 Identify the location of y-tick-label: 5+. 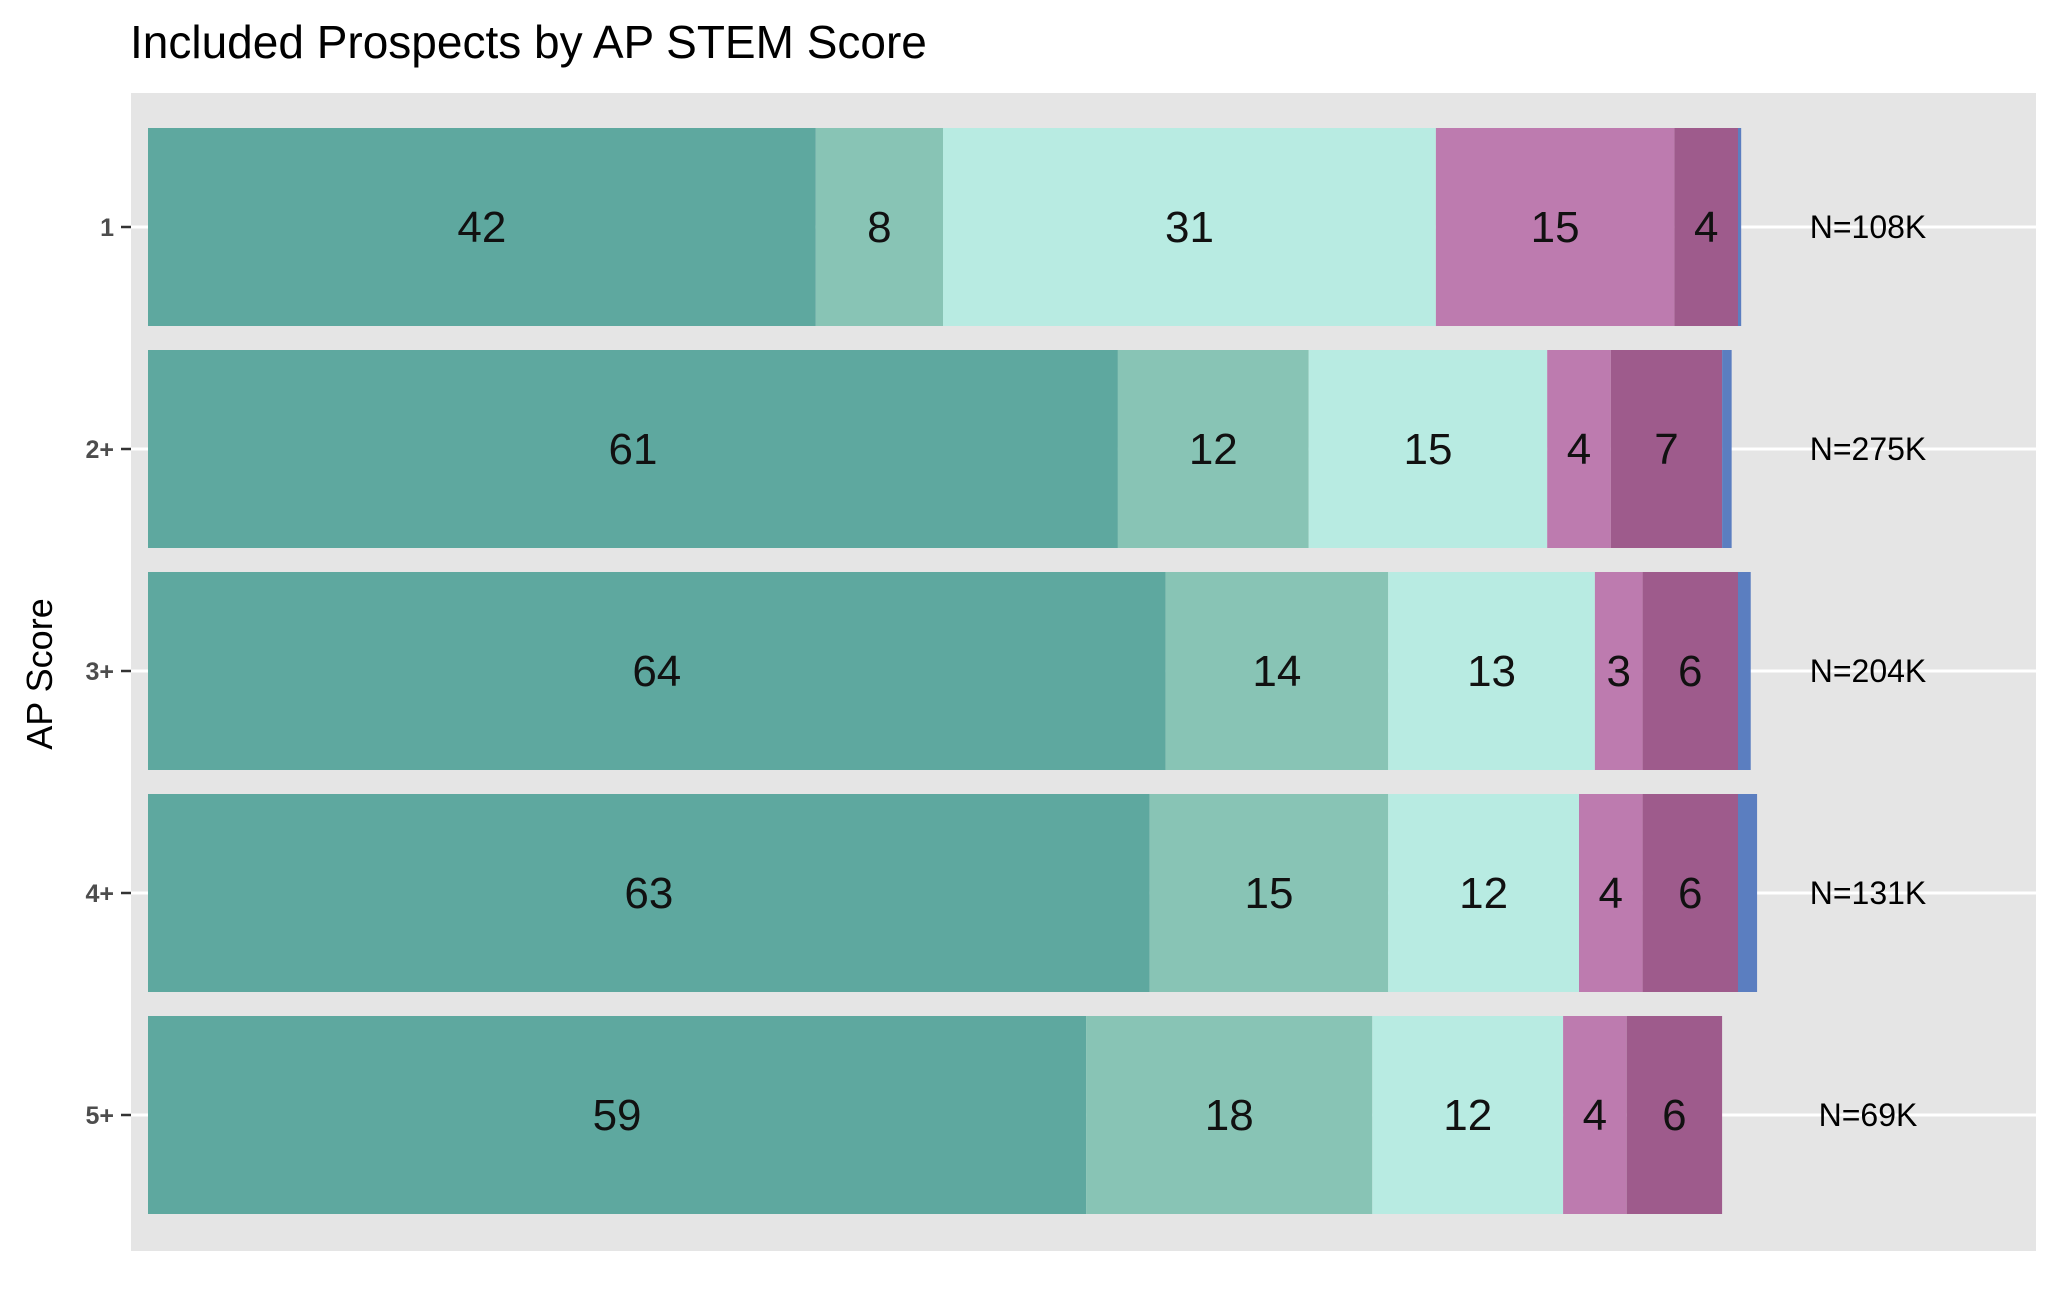
(99, 1116).